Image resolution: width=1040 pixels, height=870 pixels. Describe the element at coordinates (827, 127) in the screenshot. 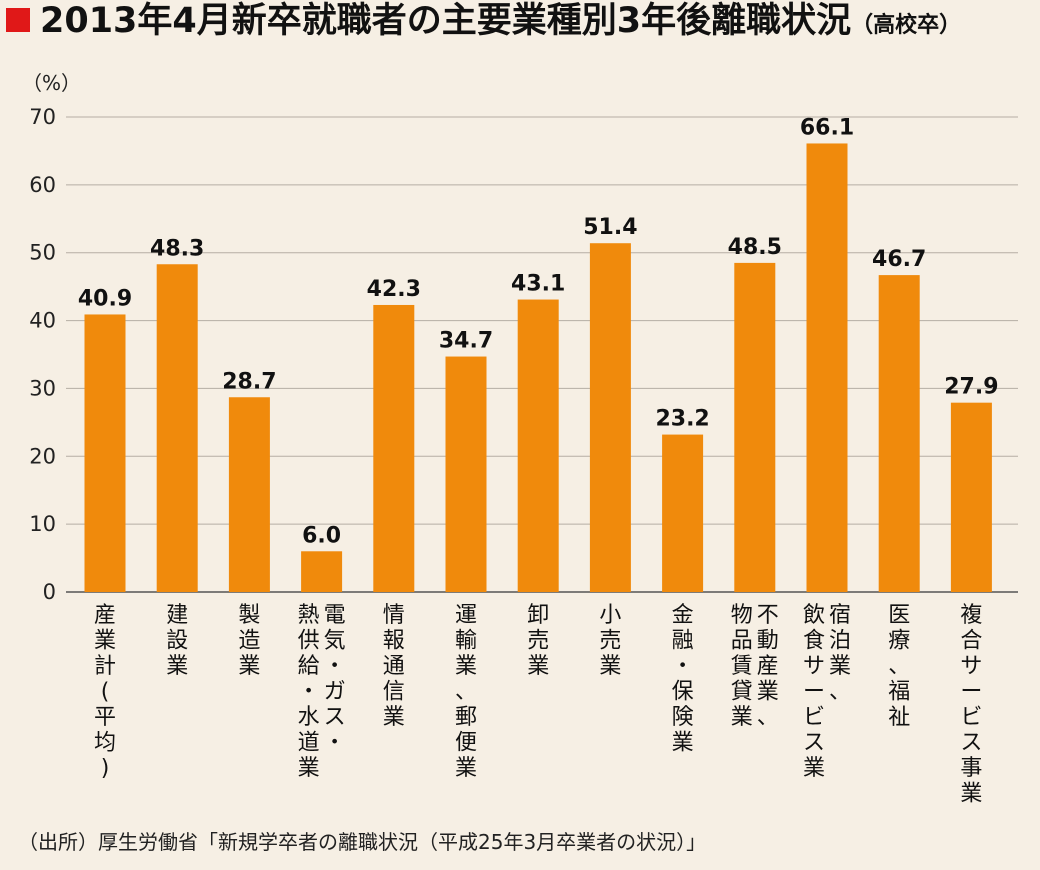

I see `value-label: 66.1` at that location.